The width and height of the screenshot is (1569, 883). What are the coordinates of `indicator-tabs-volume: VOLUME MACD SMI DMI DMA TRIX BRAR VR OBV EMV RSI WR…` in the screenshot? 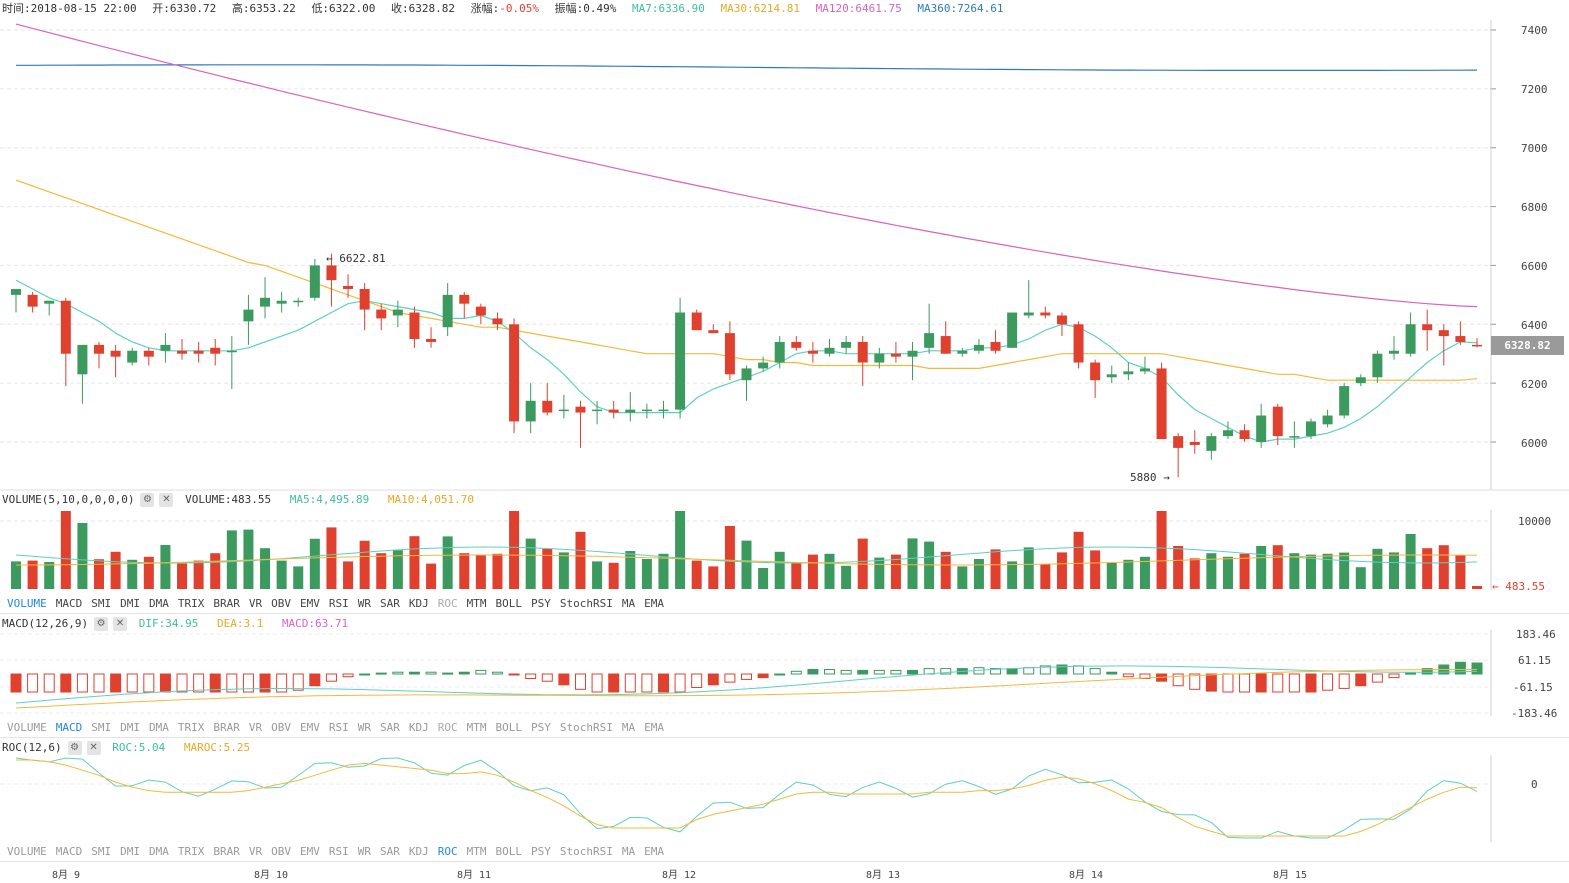 It's located at (340, 604).